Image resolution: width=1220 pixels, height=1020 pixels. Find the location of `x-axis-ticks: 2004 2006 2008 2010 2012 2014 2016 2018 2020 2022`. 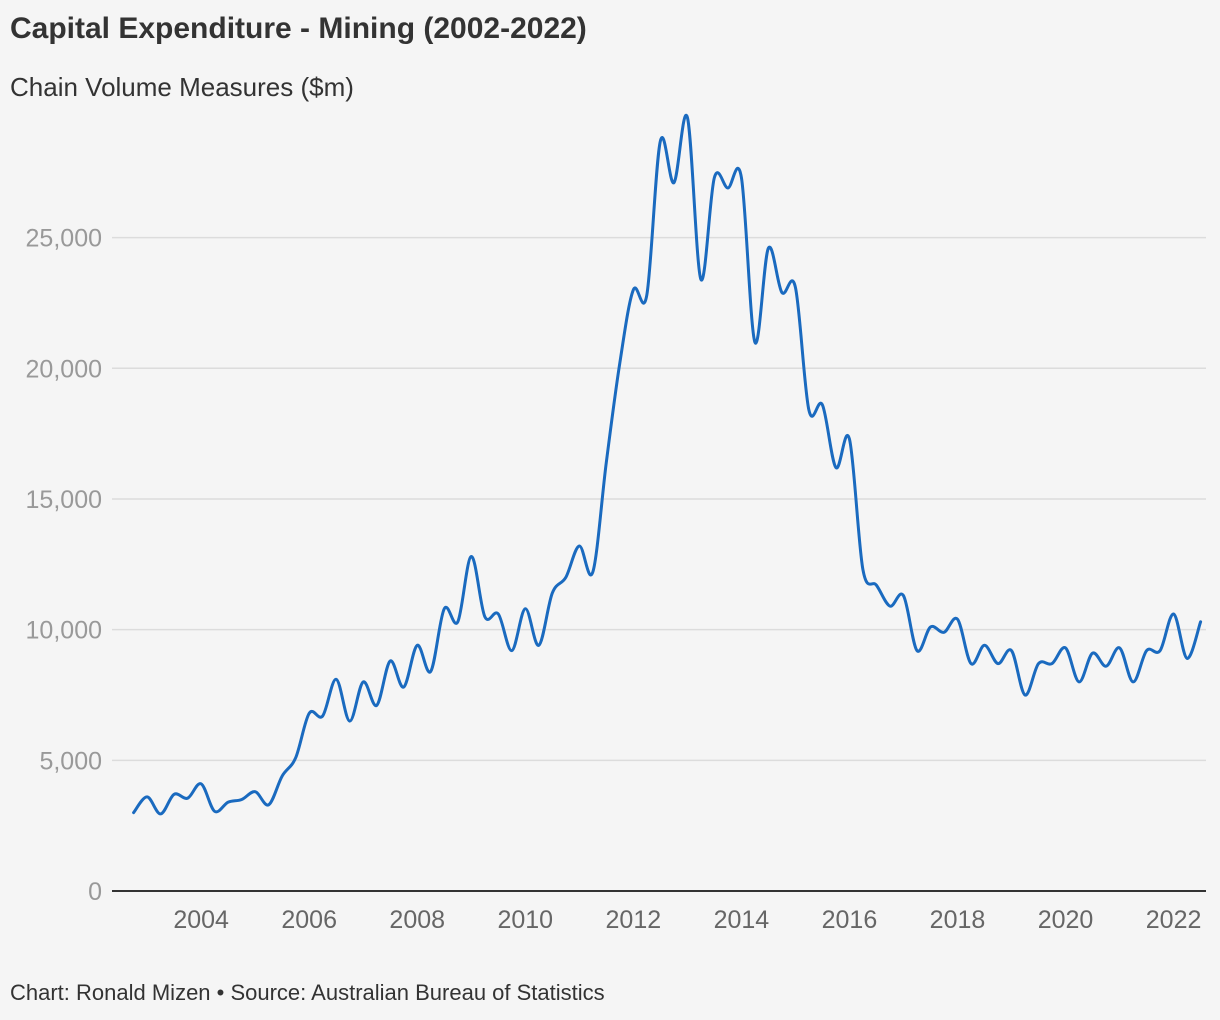

x-axis-ticks: 2004 2006 2008 2010 2012 2014 2016 2018 2020 2022 is located at coordinates (687, 920).